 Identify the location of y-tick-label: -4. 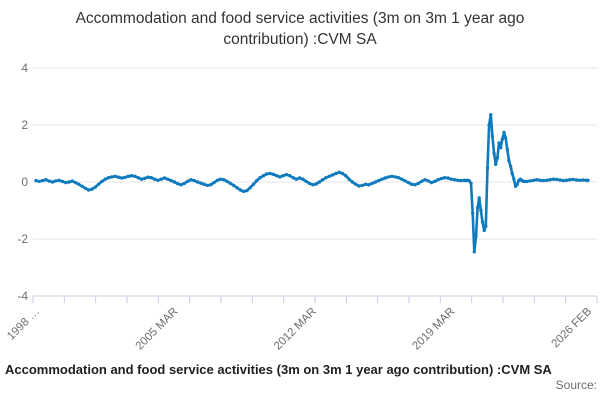
(22, 296).